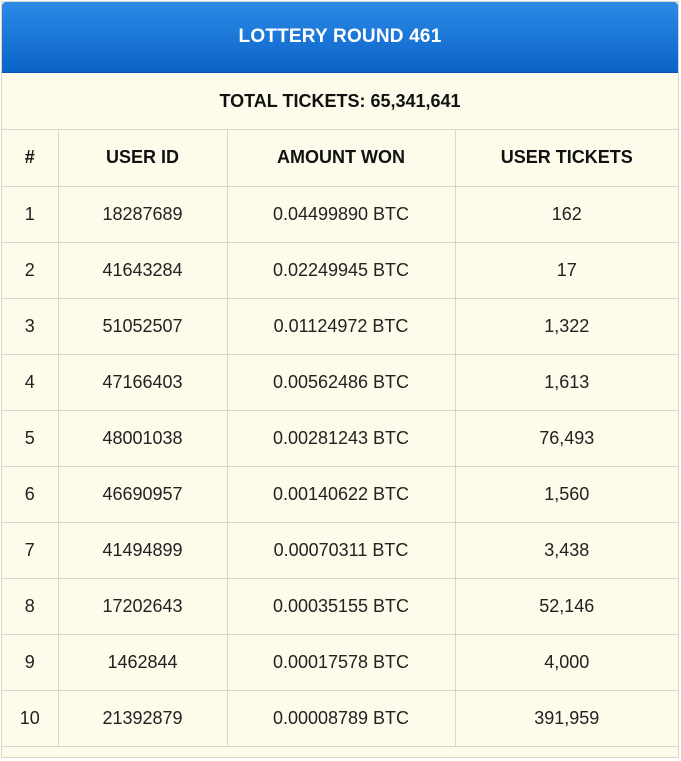 Image resolution: width=681 pixels, height=761 pixels. I want to click on amount-won-cell: 0.00008789 BTC, so click(341, 718).